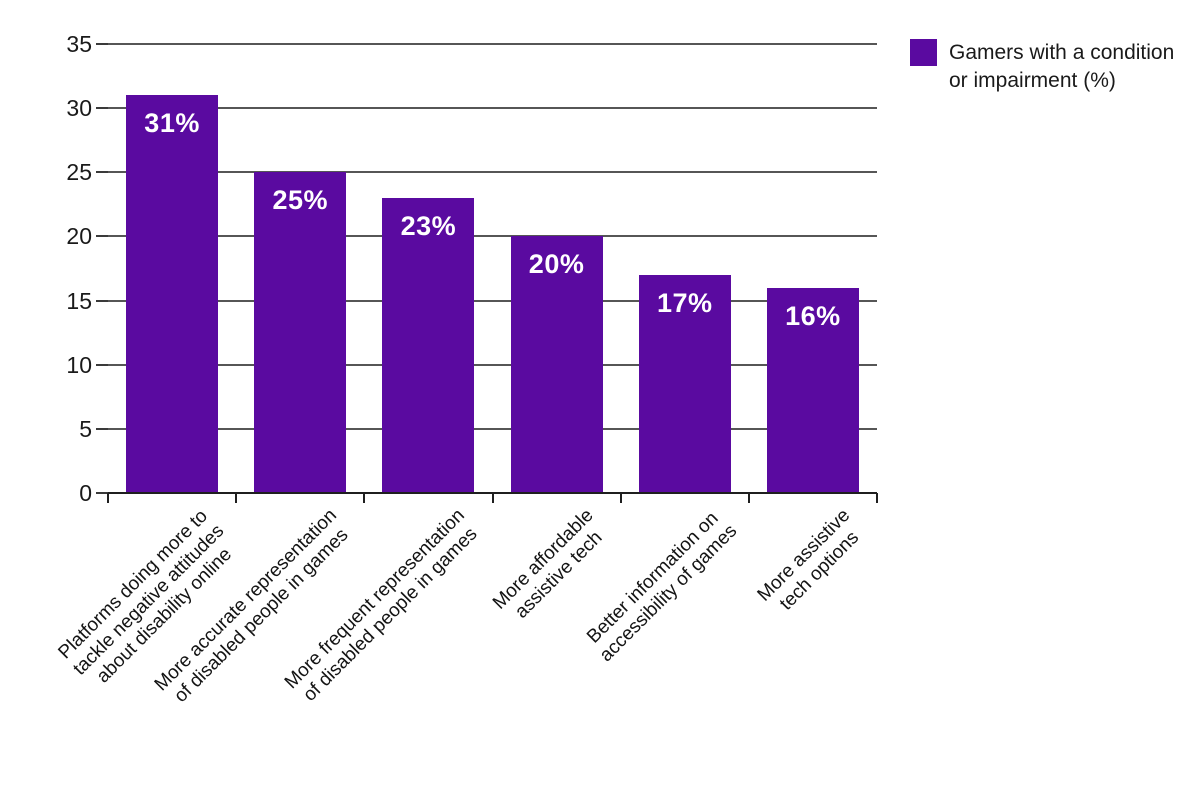 The image size is (1200, 800). I want to click on y-axis-tick-label: 25, so click(79, 172).